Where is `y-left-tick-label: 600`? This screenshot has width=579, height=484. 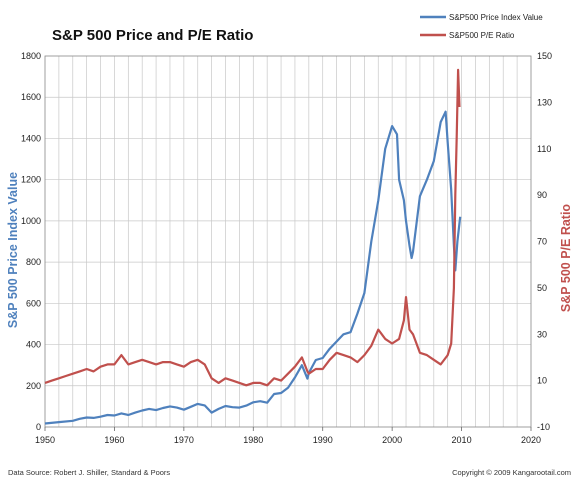 y-left-tick-label: 600 is located at coordinates (33, 303).